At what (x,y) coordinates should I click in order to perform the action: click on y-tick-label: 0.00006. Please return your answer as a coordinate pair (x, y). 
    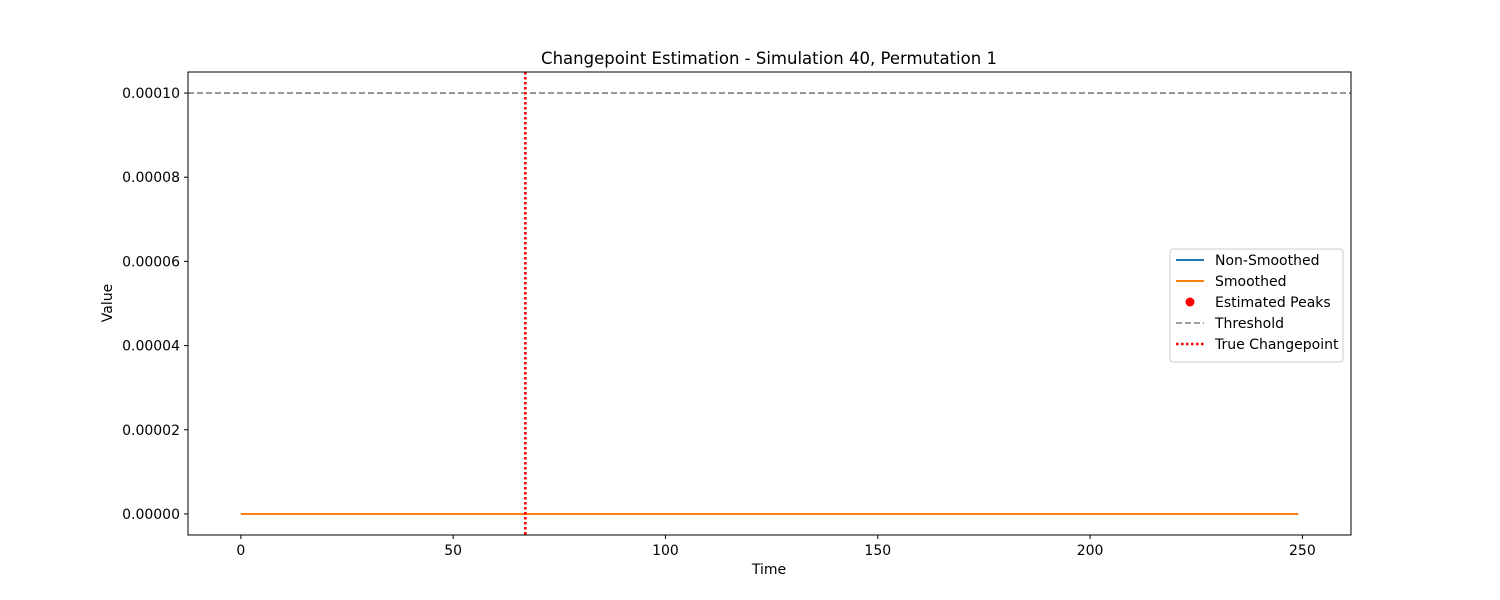
    Looking at the image, I should click on (151, 262).